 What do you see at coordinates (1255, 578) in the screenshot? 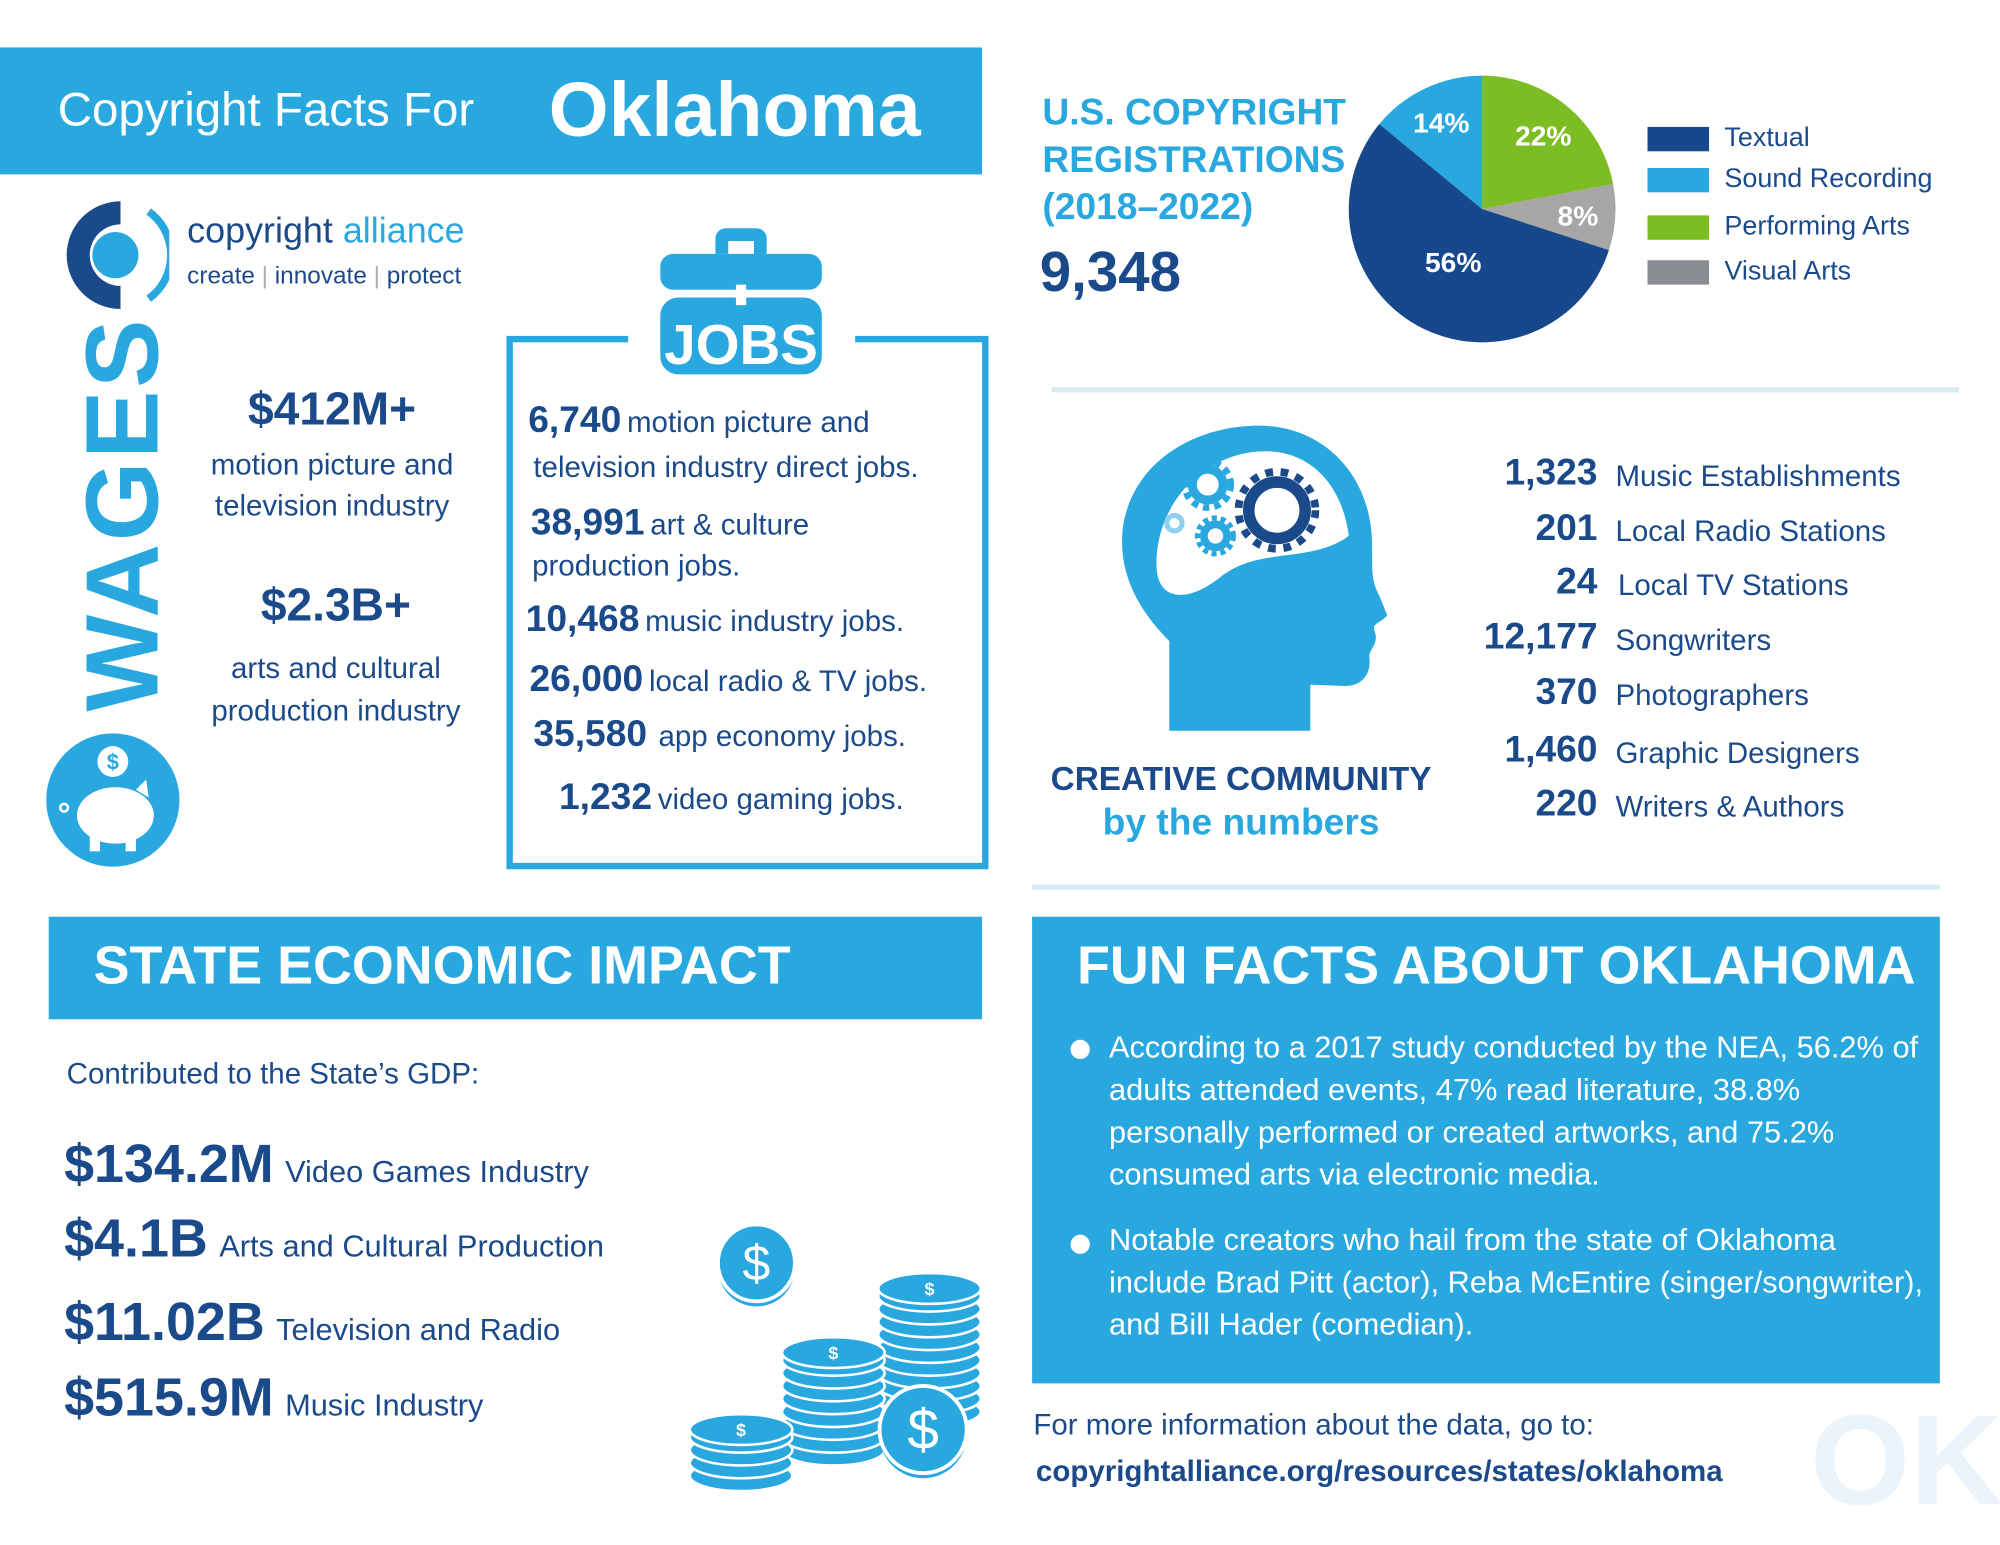
I see `head-gears-icon` at bounding box center [1255, 578].